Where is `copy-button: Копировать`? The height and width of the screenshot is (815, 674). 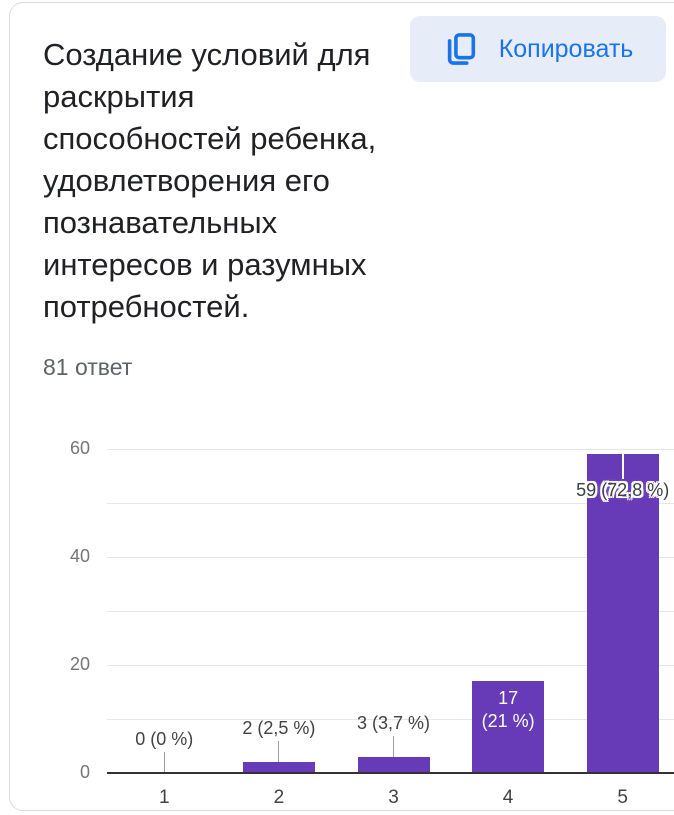 copy-button: Копировать is located at coordinates (538, 49).